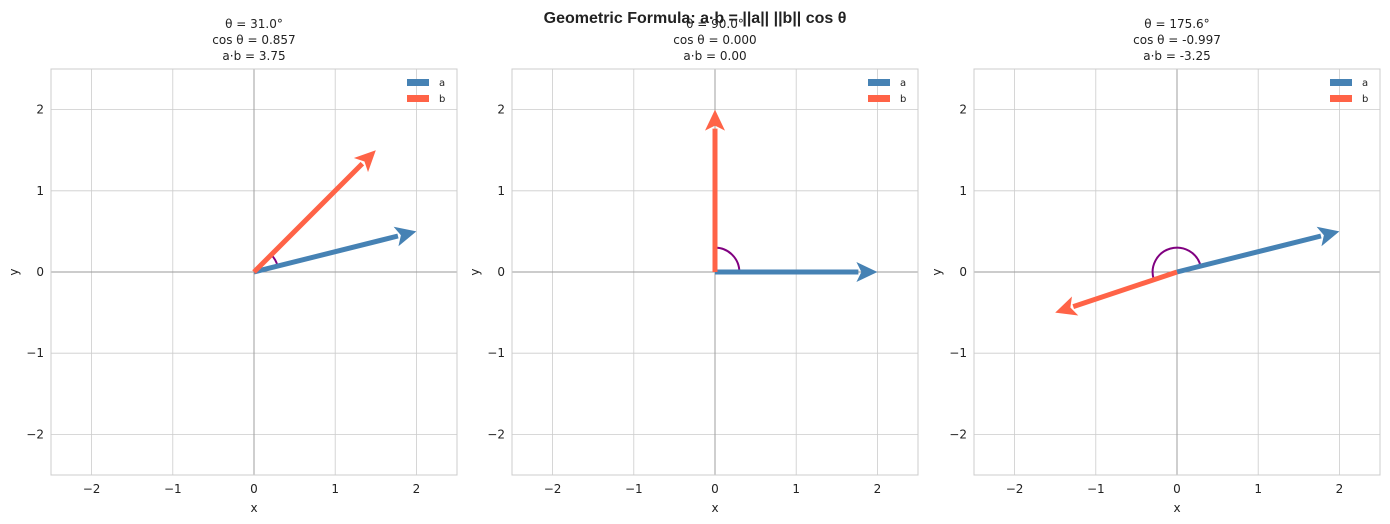 The width and height of the screenshot is (1390, 524). Describe the element at coordinates (1177, 56) in the screenshot. I see `panel-title-line: a·b = -3.25` at that location.